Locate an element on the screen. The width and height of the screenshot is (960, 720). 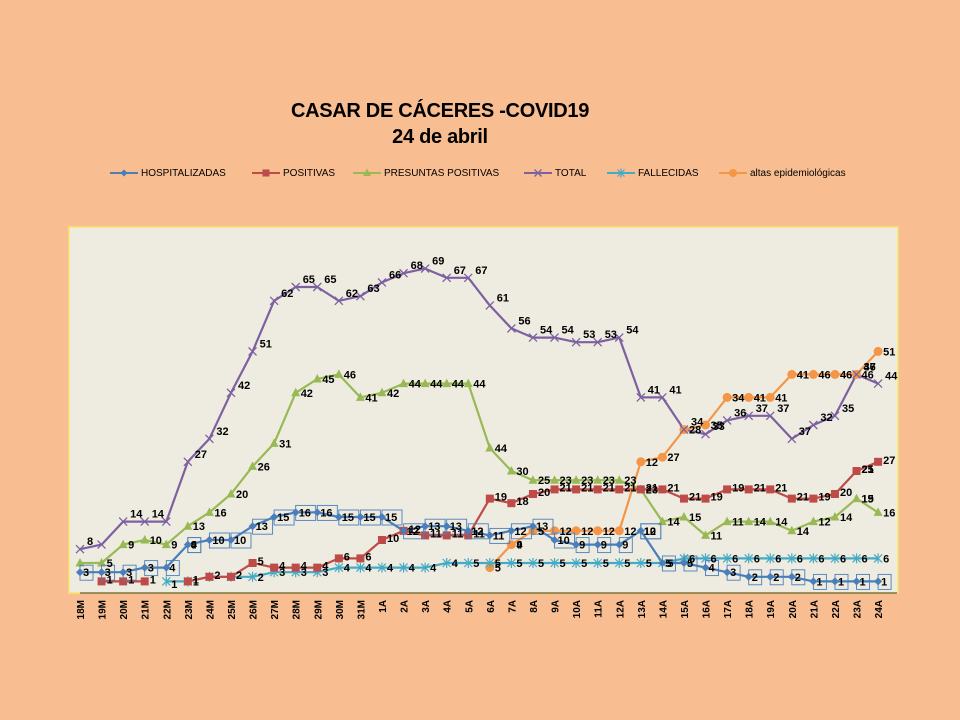
x-tick-label: 10A is located at coordinates (577, 609).